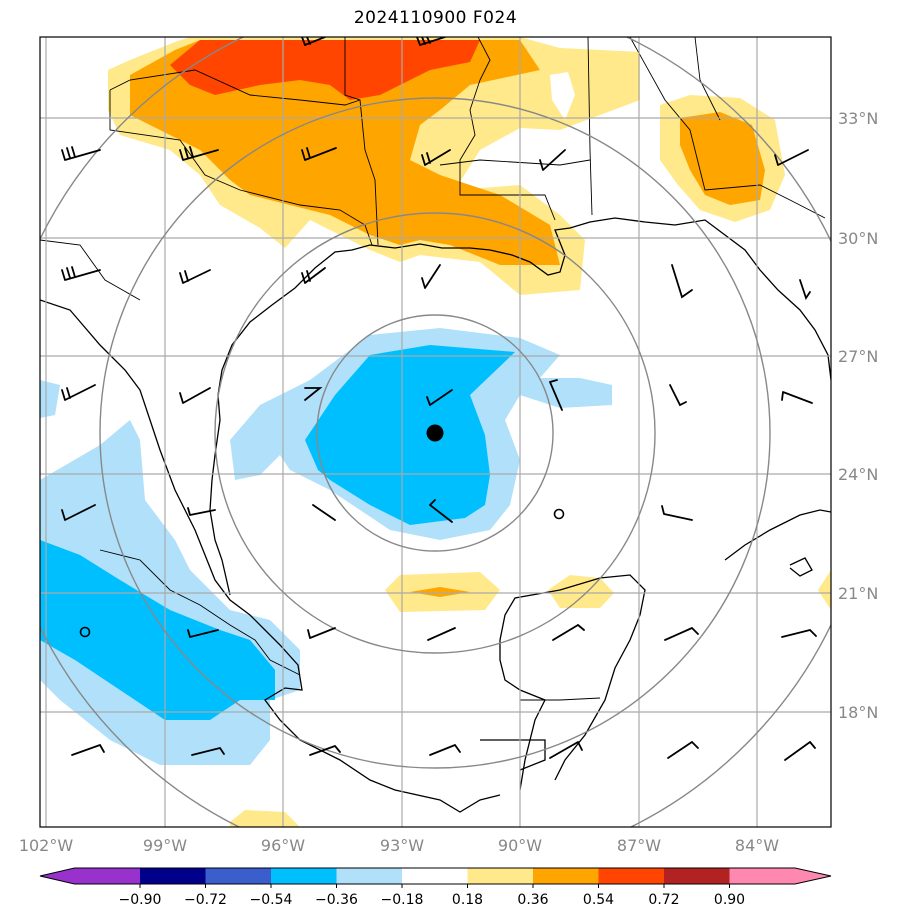 This screenshot has height=924, width=901. I want to click on longitude-labels: 102°W 99°W 96°W 93°W 90°W 87°W 84°W, so click(399, 845).